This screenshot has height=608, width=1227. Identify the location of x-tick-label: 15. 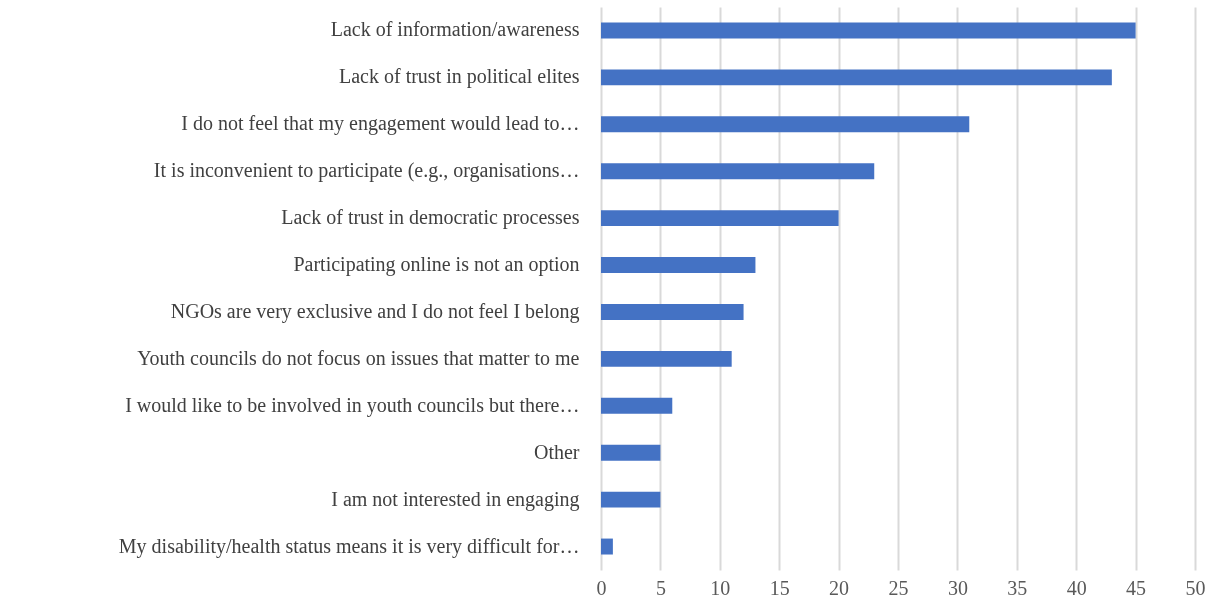
(779, 587).